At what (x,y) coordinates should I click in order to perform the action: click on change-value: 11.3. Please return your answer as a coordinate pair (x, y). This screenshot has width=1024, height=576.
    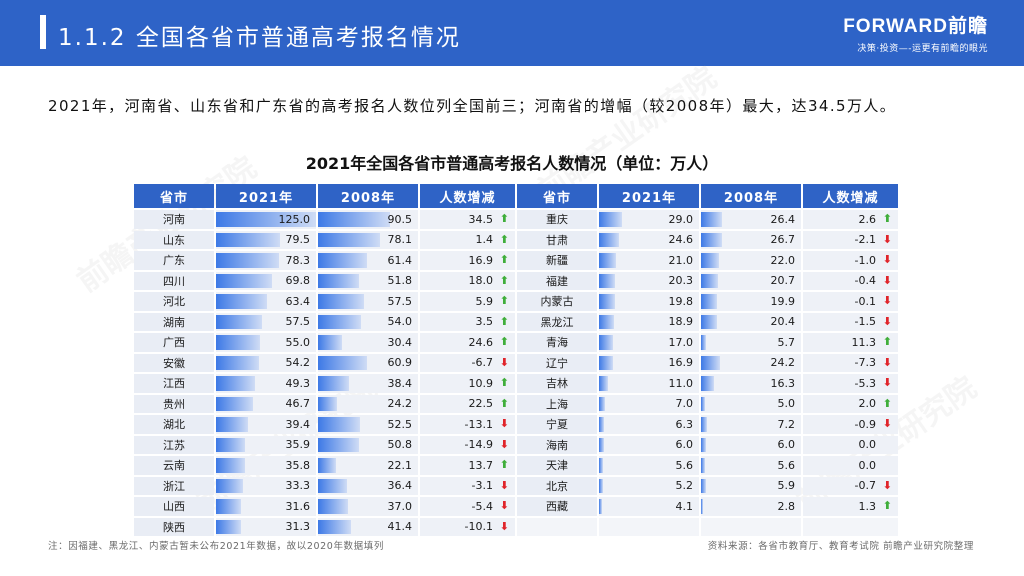
    Looking at the image, I should click on (864, 342).